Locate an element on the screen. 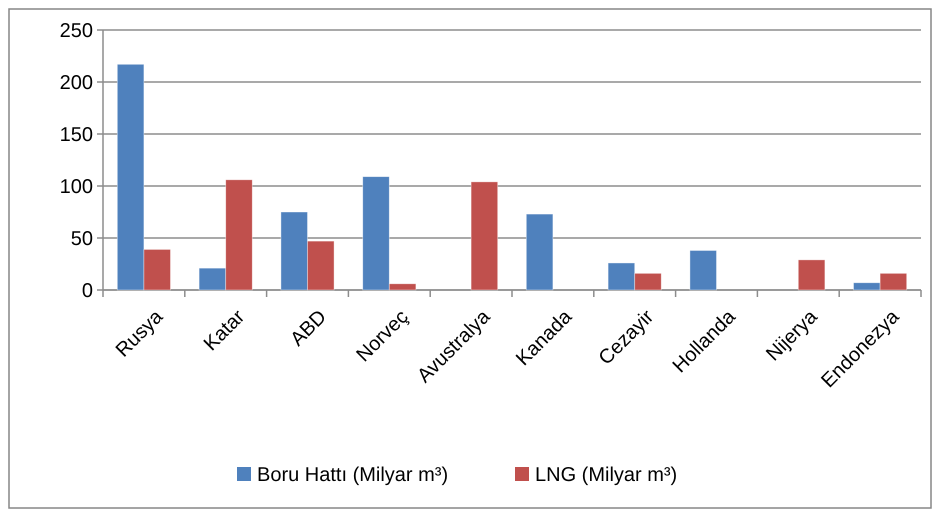 The height and width of the screenshot is (517, 940). legend-label: Boru Hattı (Milyar m³) is located at coordinates (352, 475).